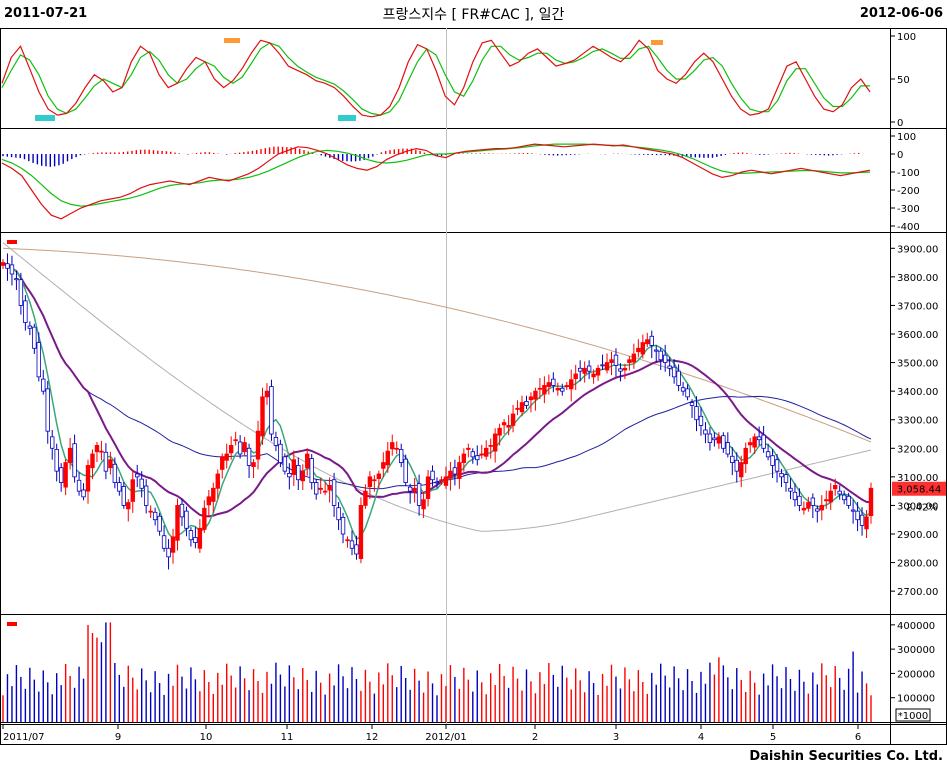 Image resolution: width=947 pixels, height=767 pixels. I want to click on x-tick-label: 3, so click(616, 737).